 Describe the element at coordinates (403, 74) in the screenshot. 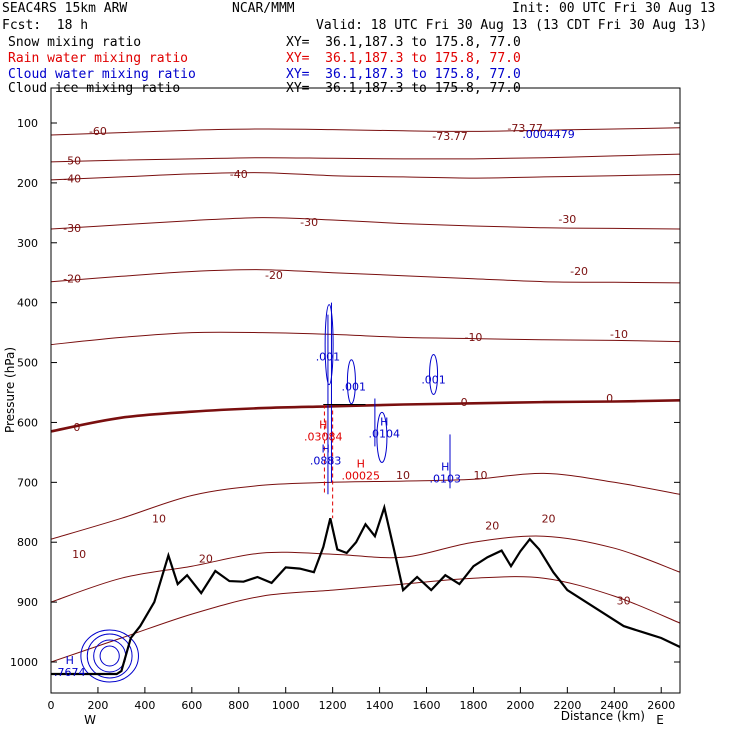

I see `field-xy-cloud-water: XY= 36.1,187.3 to 175.8, 77.0` at that location.